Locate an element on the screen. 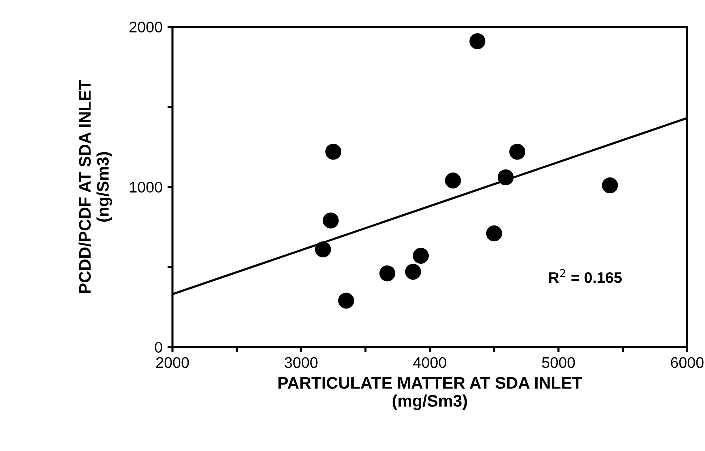  y-tick-label: 1000 is located at coordinates (146, 187).